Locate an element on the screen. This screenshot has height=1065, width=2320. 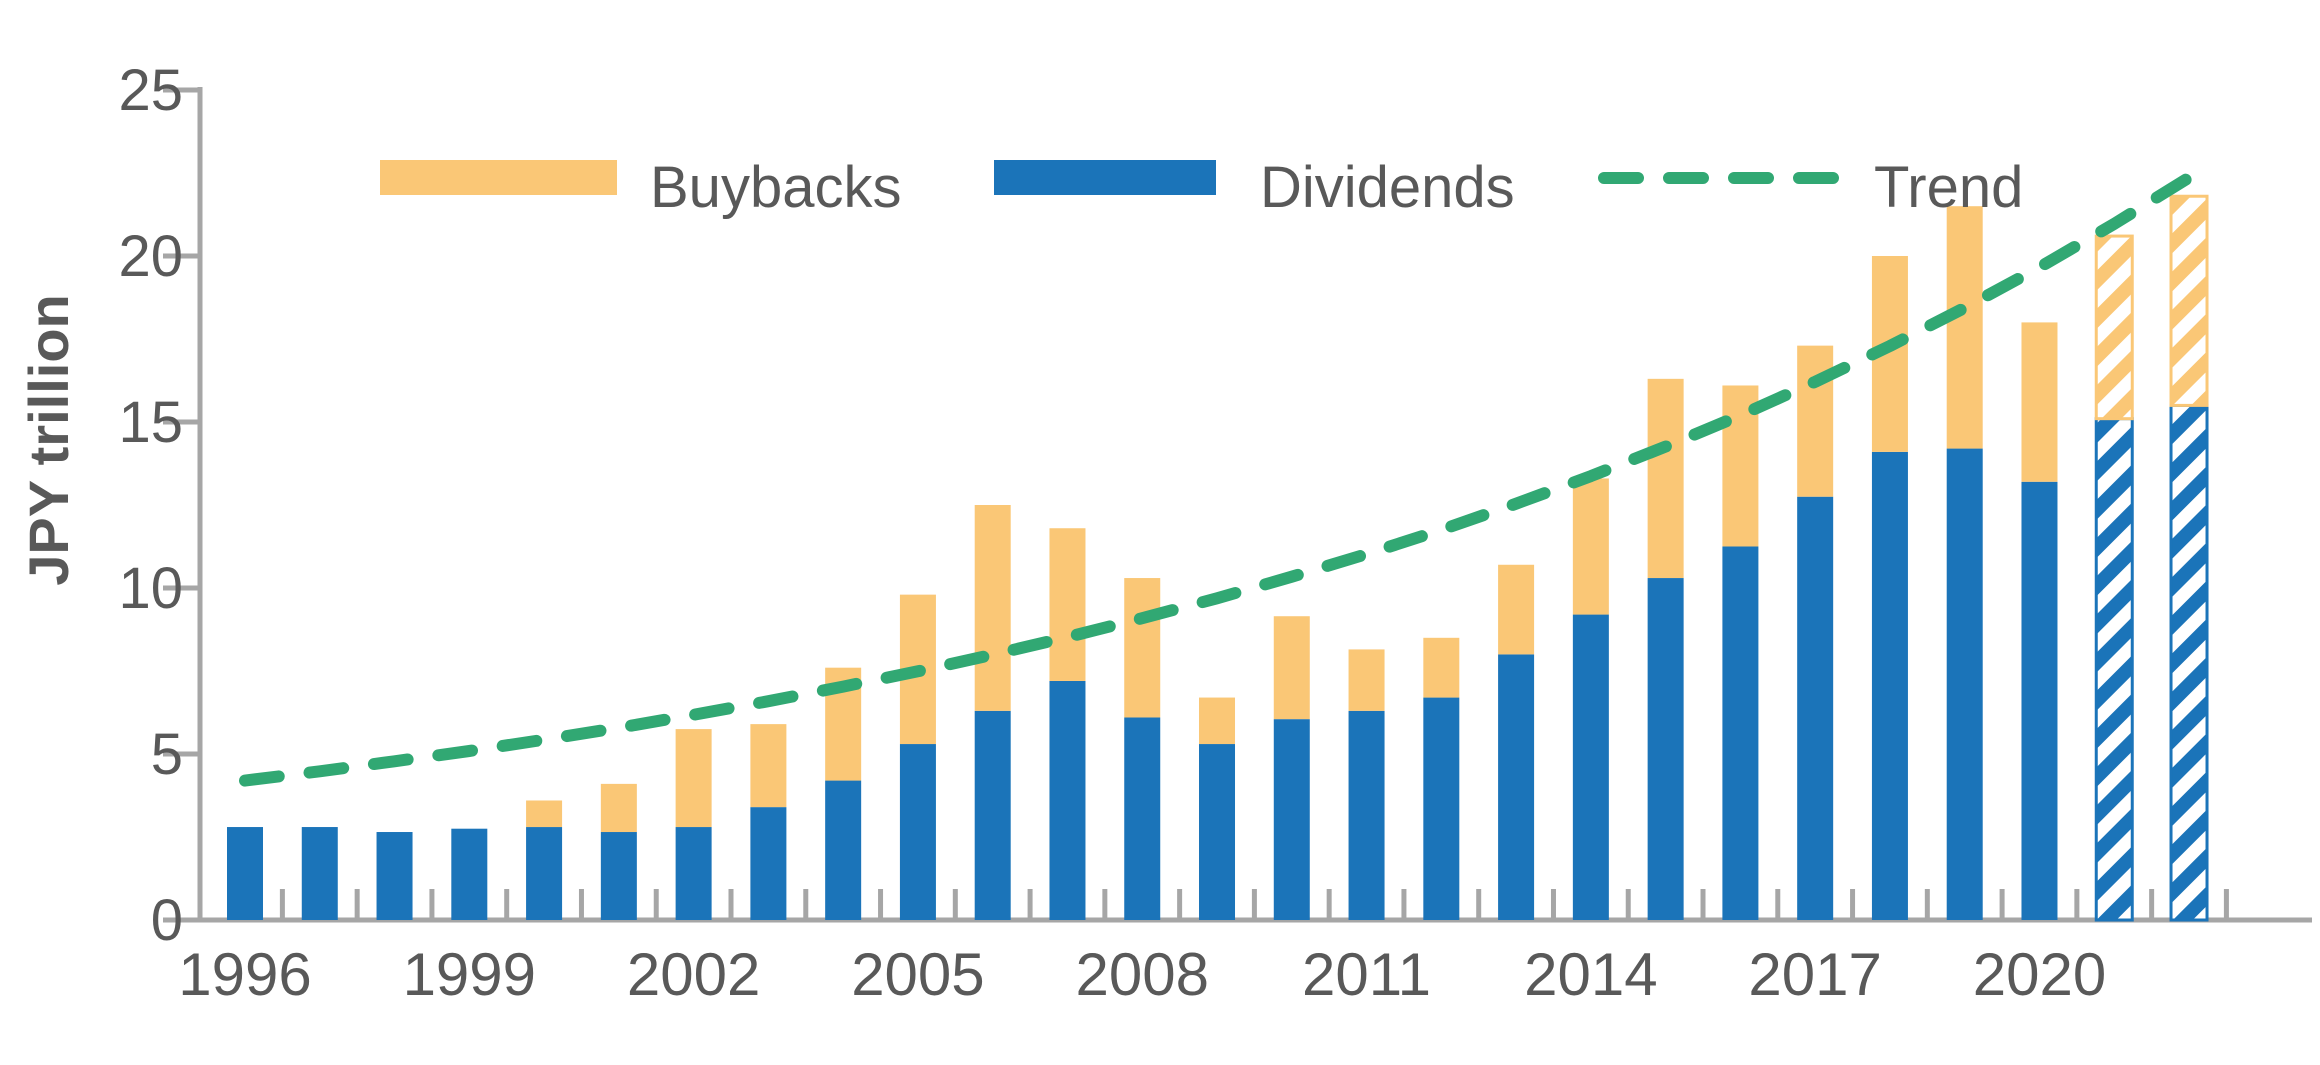
dividends-segment-2005 is located at coordinates (917, 832).